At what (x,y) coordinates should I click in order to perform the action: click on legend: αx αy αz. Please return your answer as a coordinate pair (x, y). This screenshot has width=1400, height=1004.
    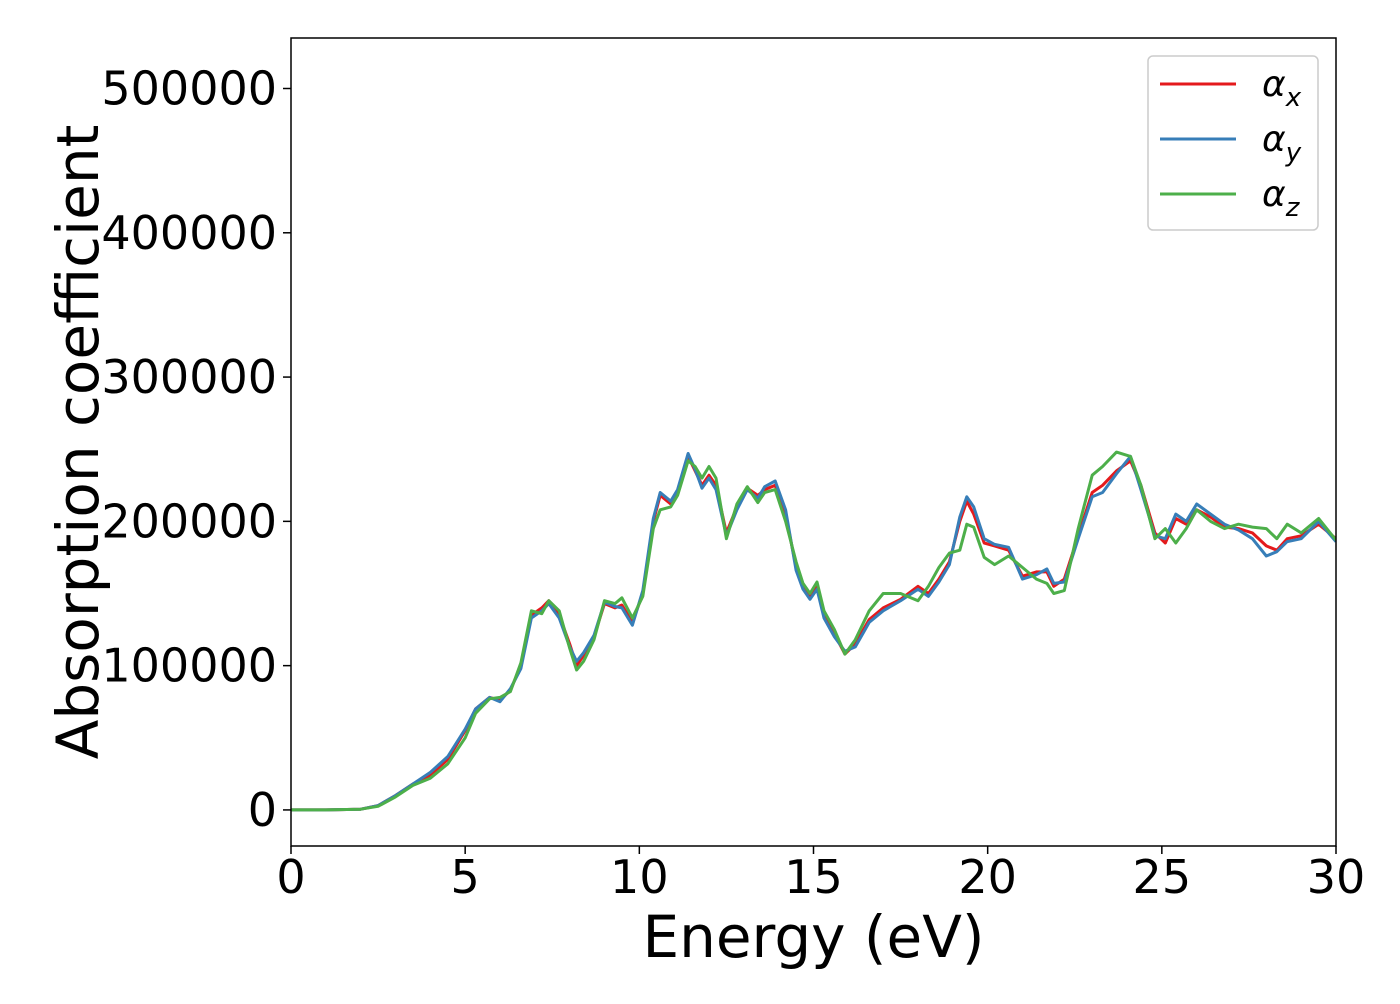
    Looking at the image, I should click on (1233, 143).